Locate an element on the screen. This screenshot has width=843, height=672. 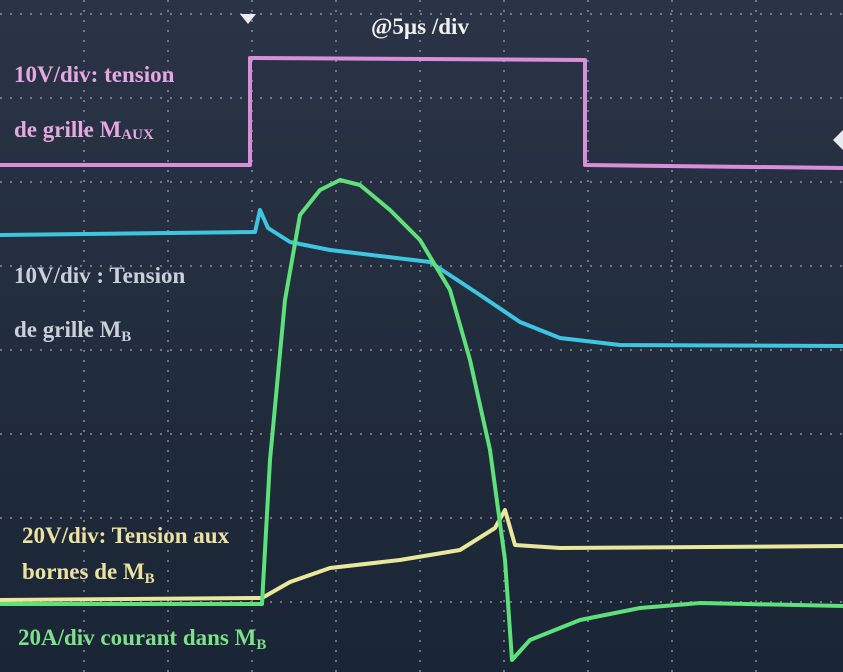
label-line: 20A/div courant dans MB is located at coordinates (142, 639).